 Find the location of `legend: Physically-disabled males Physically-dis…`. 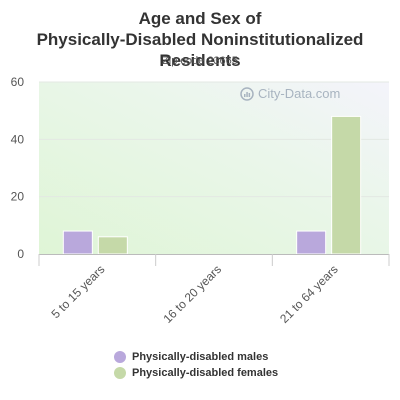

legend: Physically-disabled males Physically-dis… is located at coordinates (196, 365).